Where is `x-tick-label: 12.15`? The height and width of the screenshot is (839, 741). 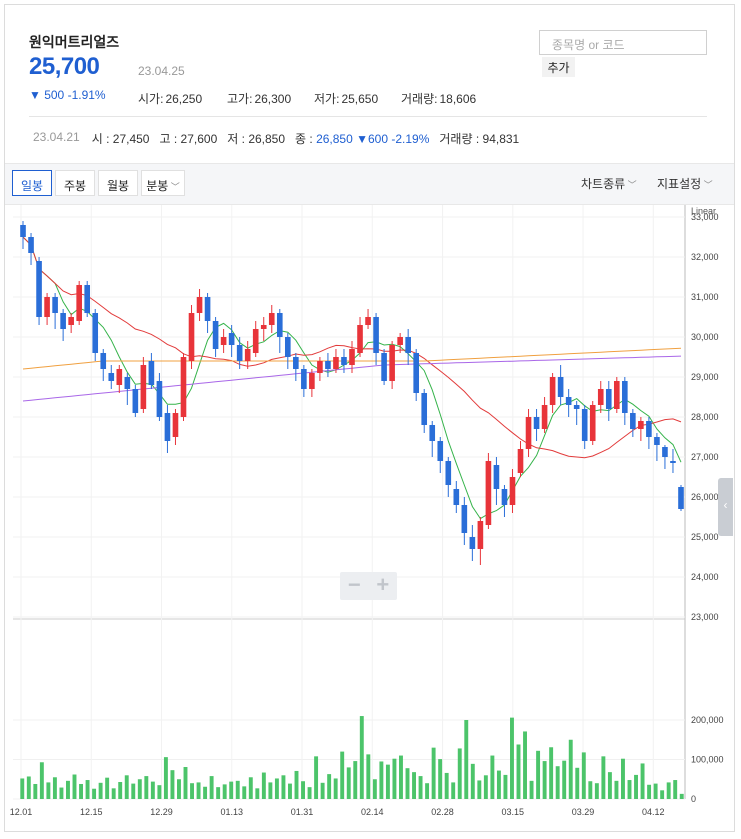 x-tick-label: 12.15 is located at coordinates (91, 812).